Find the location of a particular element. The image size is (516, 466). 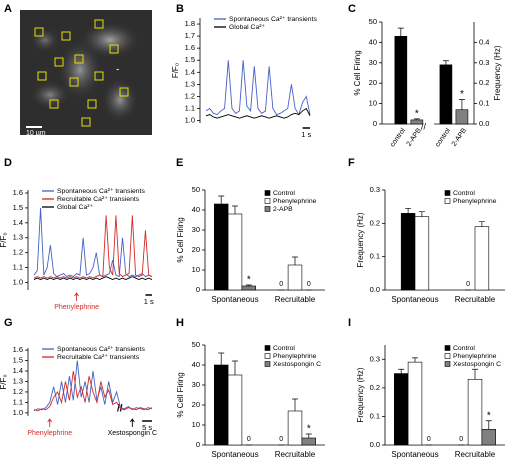

y-tick-label: 1.3 is located at coordinates (18, 237).